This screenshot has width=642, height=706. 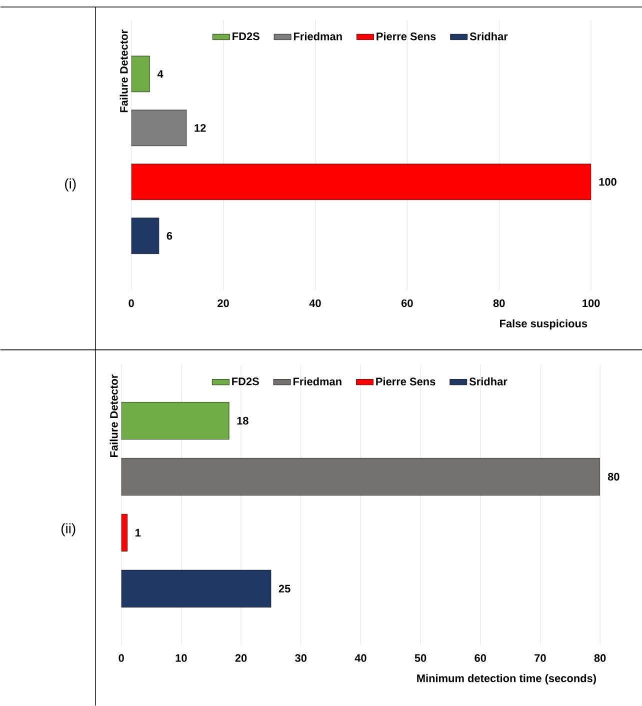 What do you see at coordinates (68, 529) in the screenshot?
I see `text: (ii)` at bounding box center [68, 529].